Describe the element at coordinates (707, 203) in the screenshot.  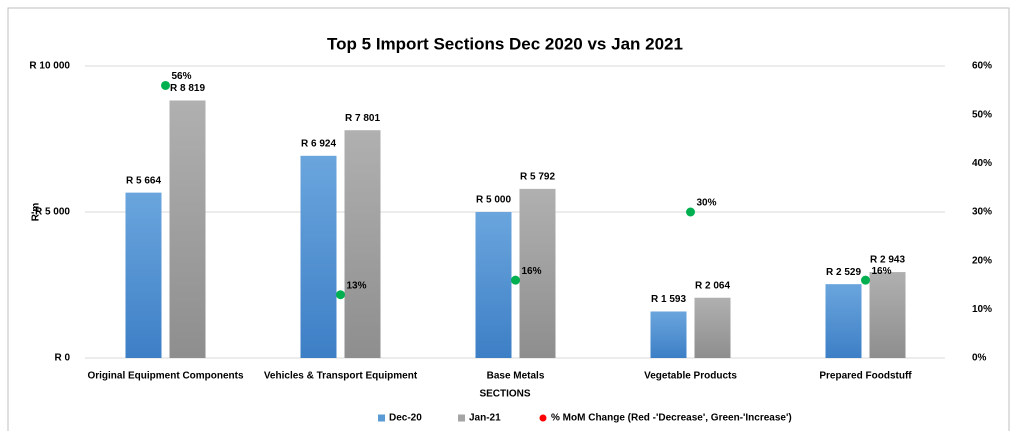
I see `data-label: 30%` at that location.